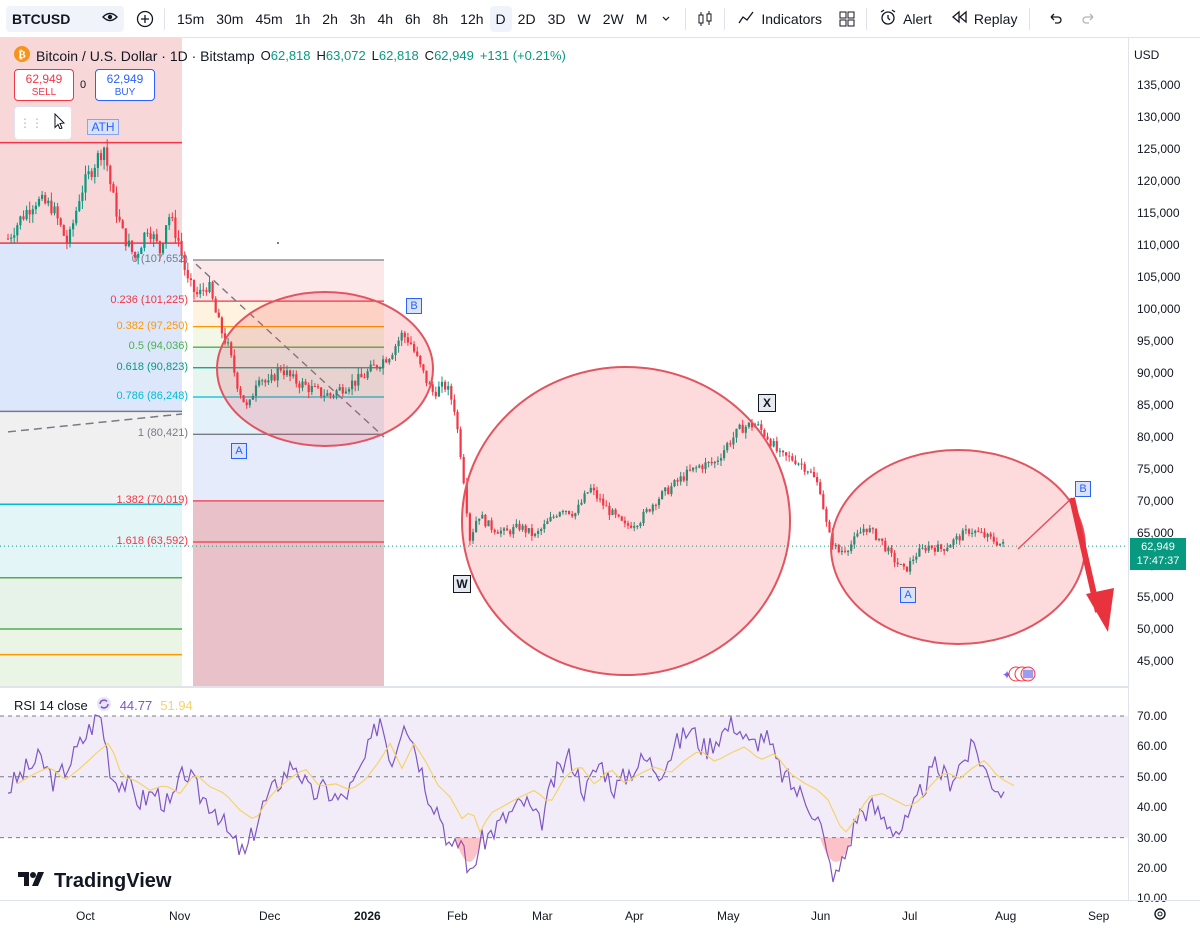 Image resolution: width=1200 pixels, height=928 pixels. Describe the element at coordinates (191, 18) in the screenshot. I see `interval-15m: 15m` at that location.